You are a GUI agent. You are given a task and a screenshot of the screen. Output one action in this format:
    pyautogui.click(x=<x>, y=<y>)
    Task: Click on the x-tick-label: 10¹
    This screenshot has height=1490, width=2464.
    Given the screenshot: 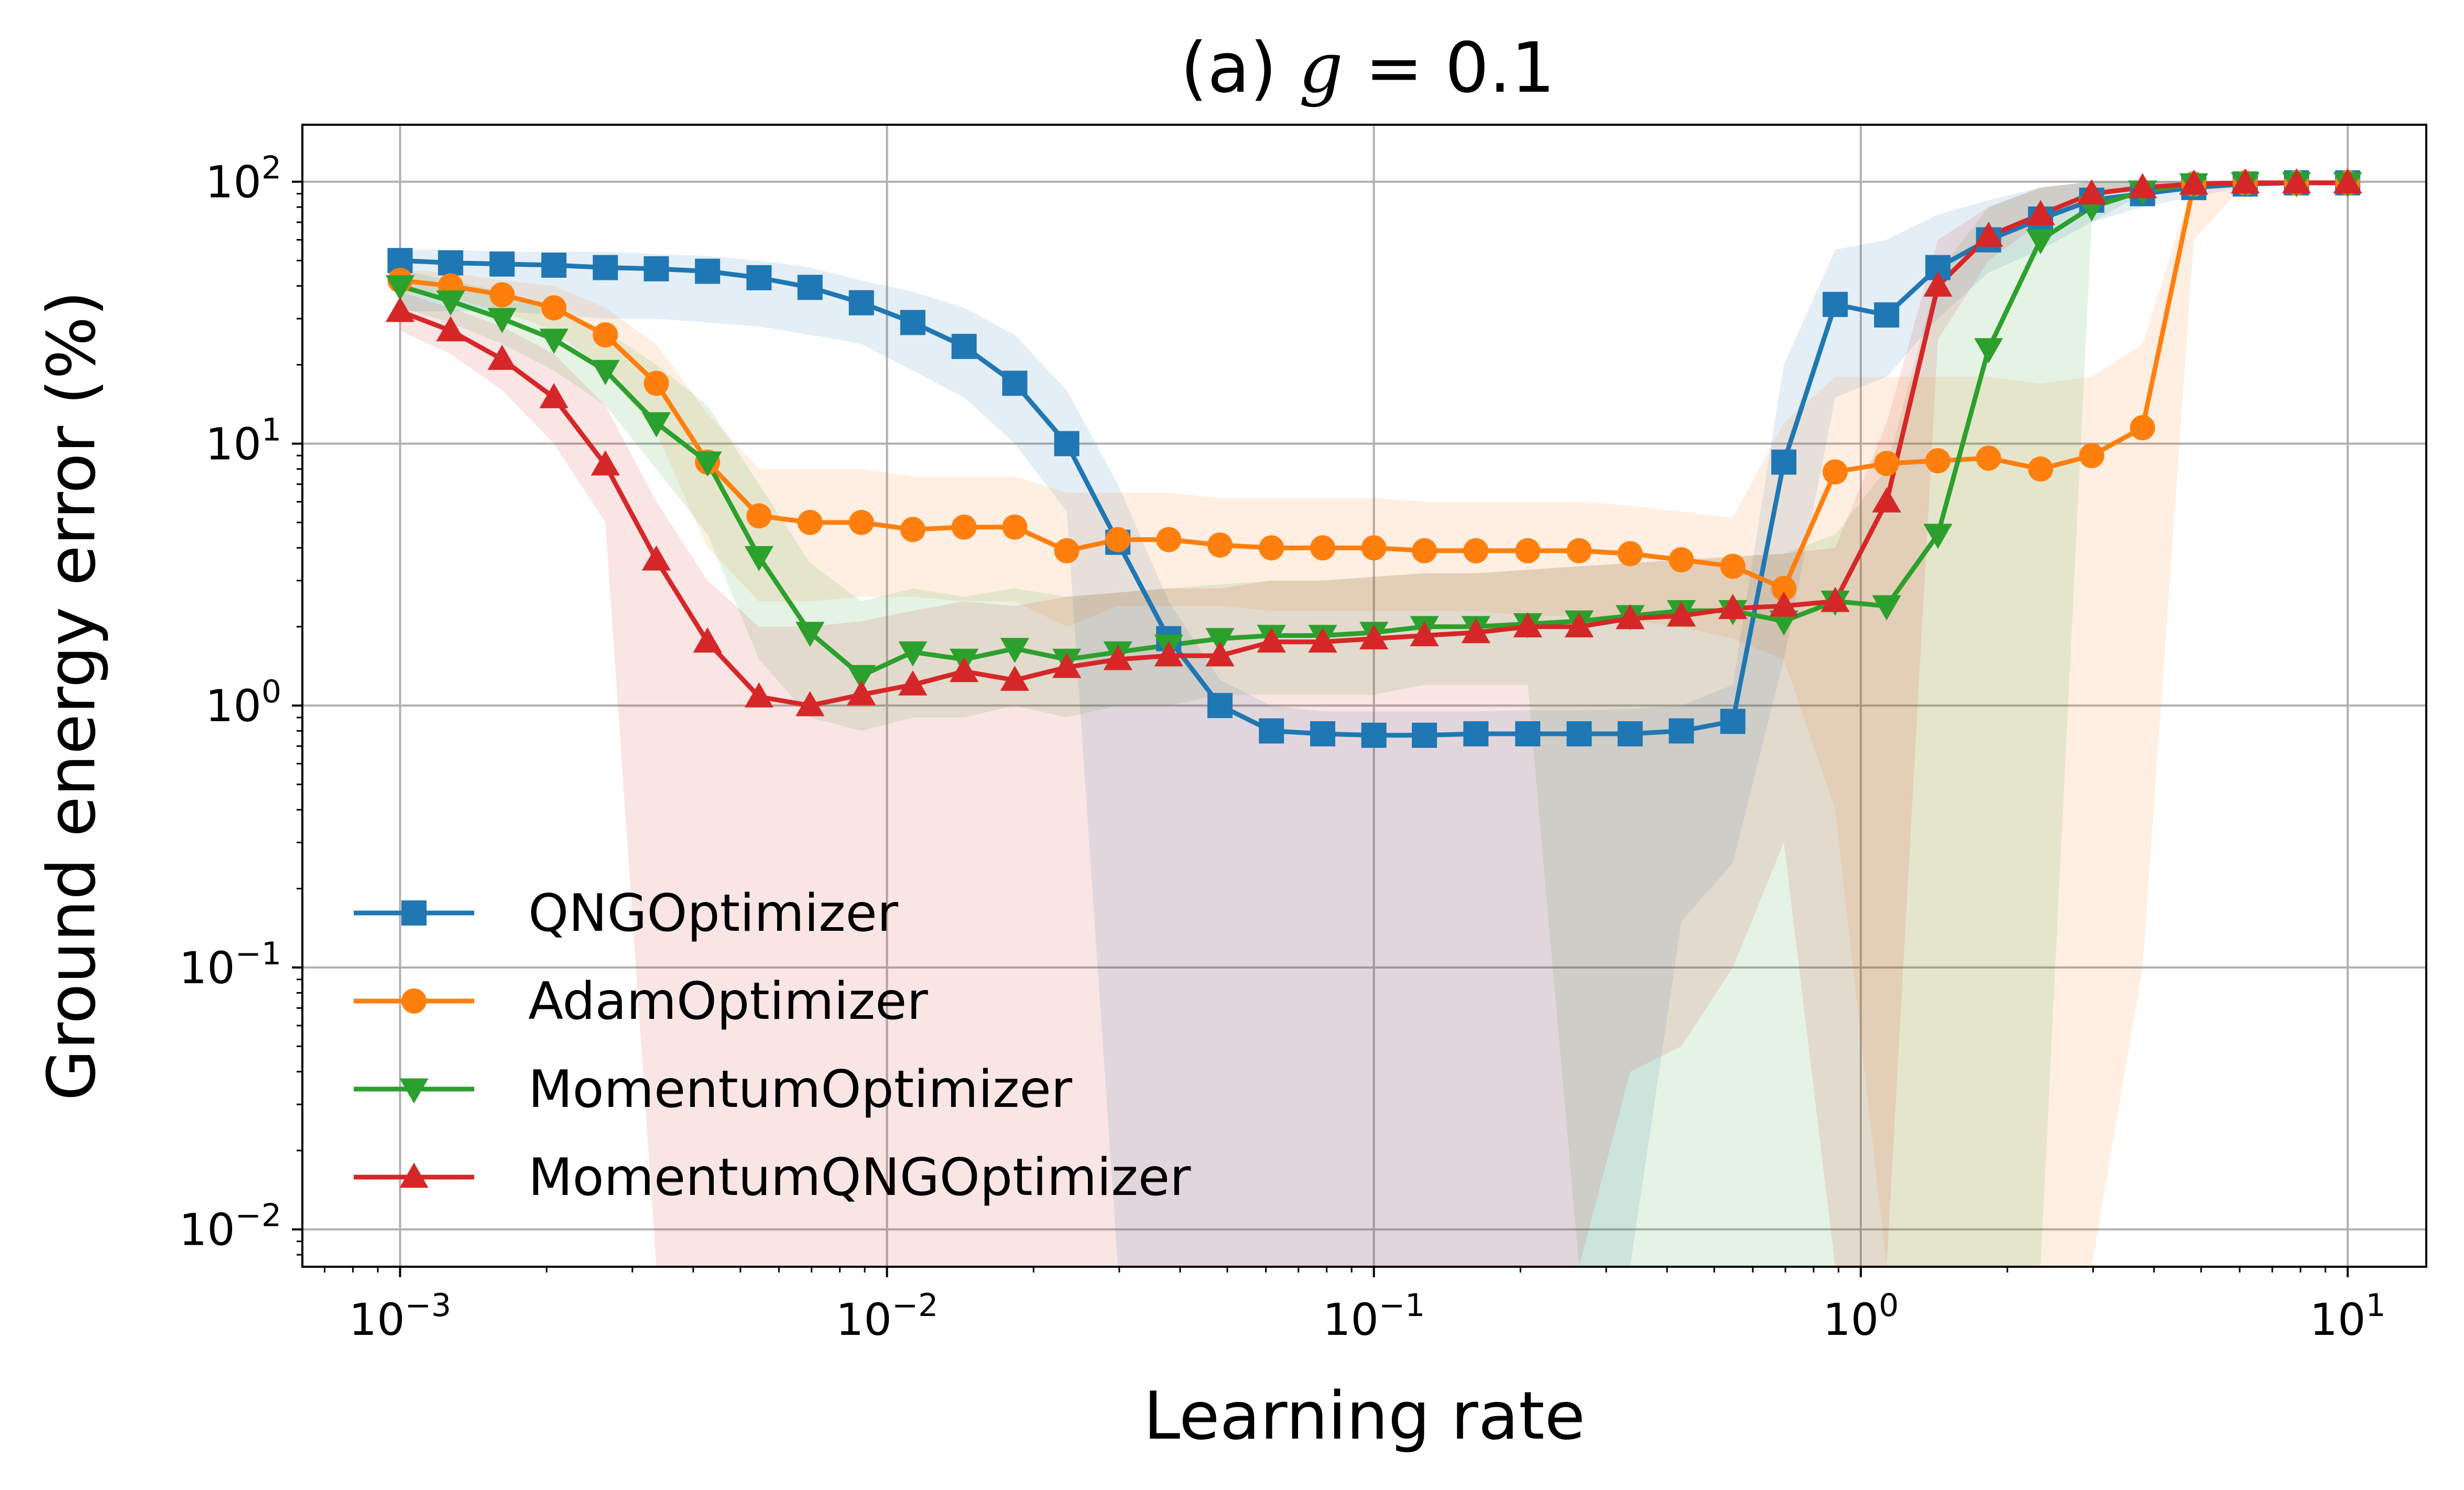 What is the action you would take?
    pyautogui.click(x=2348, y=1316)
    